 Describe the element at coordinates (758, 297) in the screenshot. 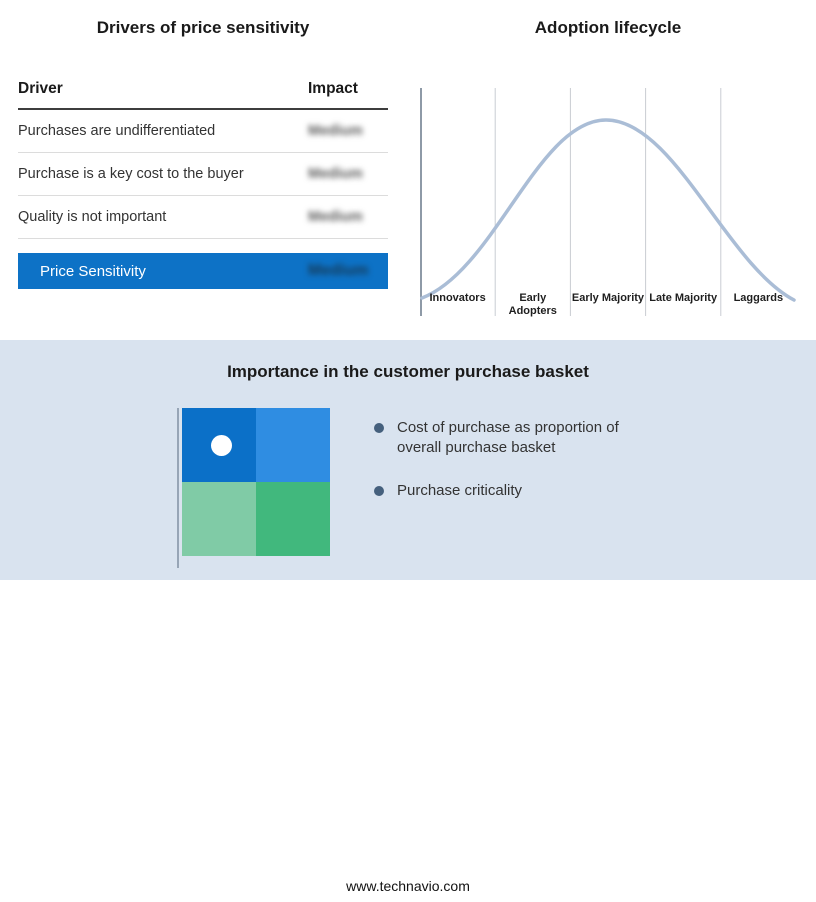

I see `stage-label-laggards: Laggards` at that location.